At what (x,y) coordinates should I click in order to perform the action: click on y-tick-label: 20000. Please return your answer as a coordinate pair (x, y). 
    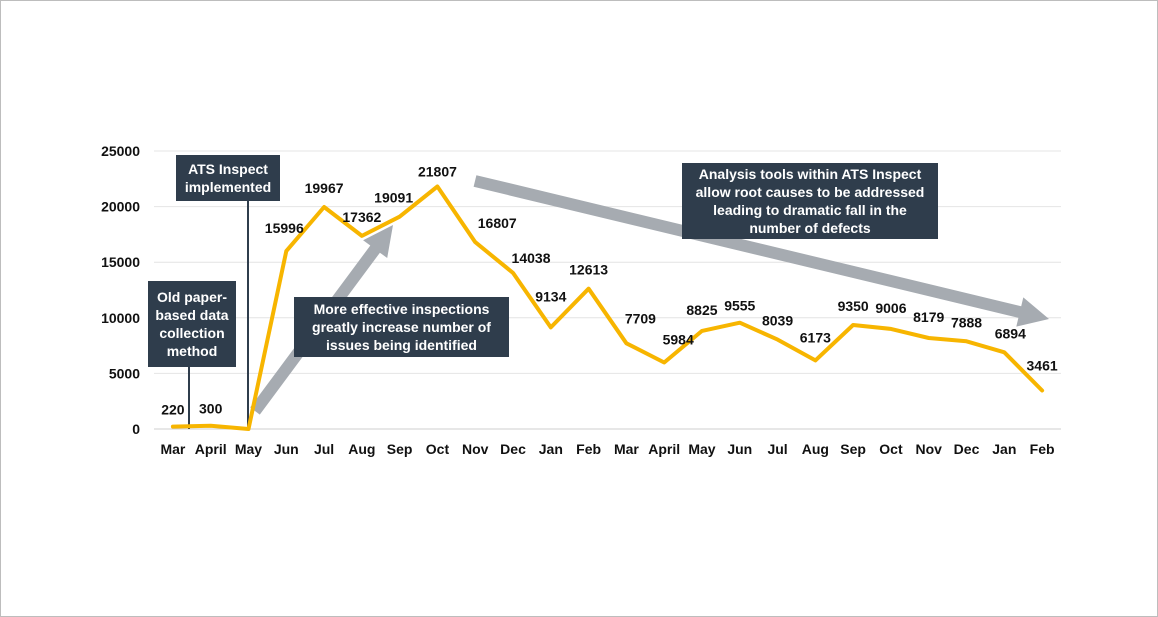
    Looking at the image, I should click on (120, 207).